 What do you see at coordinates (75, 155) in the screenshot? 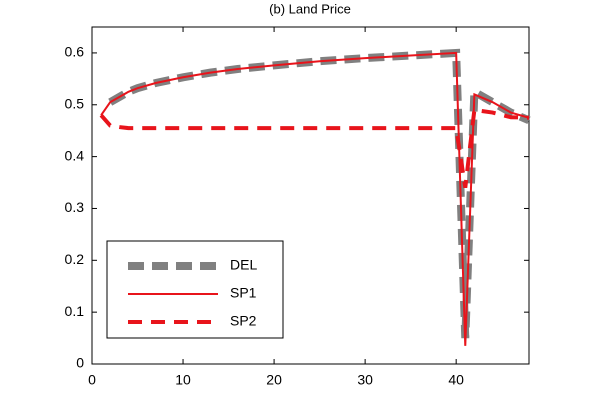
I see `y-tick-label: 0.4` at bounding box center [75, 155].